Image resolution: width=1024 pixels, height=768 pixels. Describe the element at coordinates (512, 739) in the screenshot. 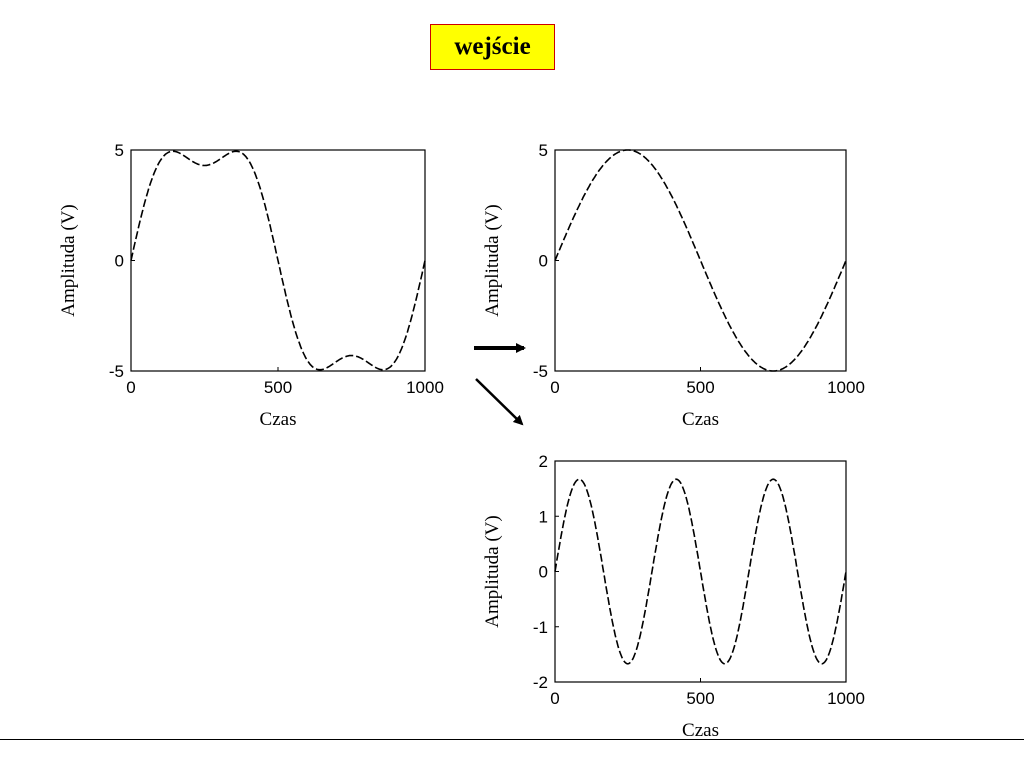

I see `footer-divider` at that location.